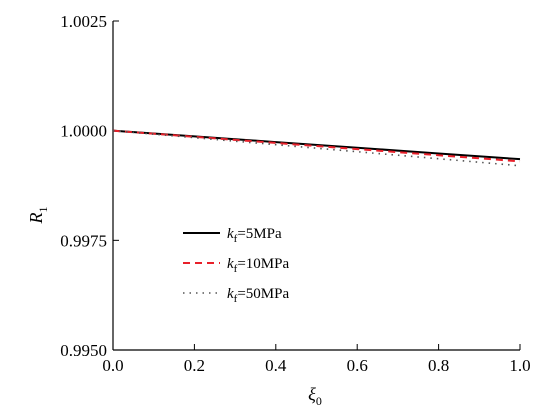 This screenshot has height=410, width=556. I want to click on legend-label-5mpa: kf=5MPa, so click(254, 235).